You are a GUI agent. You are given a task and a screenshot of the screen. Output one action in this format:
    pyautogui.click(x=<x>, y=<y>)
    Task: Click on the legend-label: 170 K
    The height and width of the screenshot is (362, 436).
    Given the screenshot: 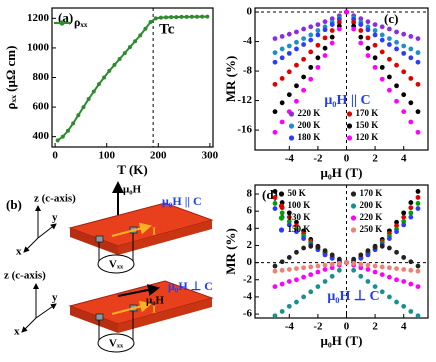 What is the action you would take?
    pyautogui.click(x=367, y=113)
    